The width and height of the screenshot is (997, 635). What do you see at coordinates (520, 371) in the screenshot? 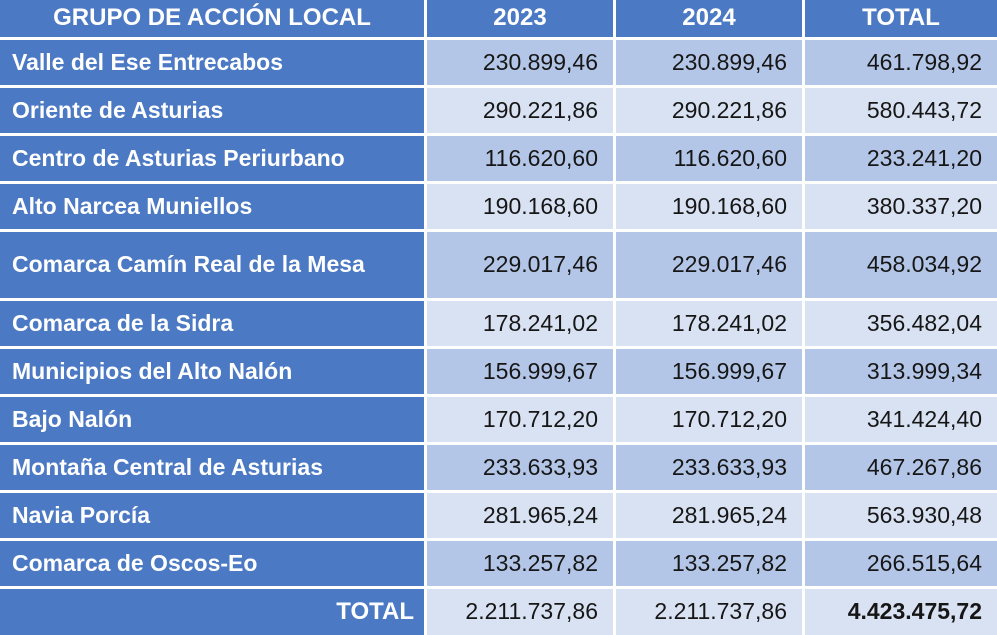
I see `value-2023: 156.999,67` at bounding box center [520, 371].